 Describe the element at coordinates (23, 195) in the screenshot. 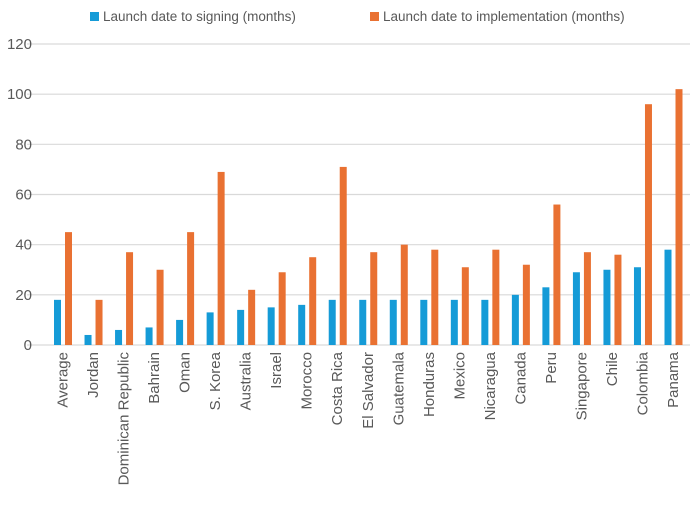

I see `y-tick-label: 60` at that location.